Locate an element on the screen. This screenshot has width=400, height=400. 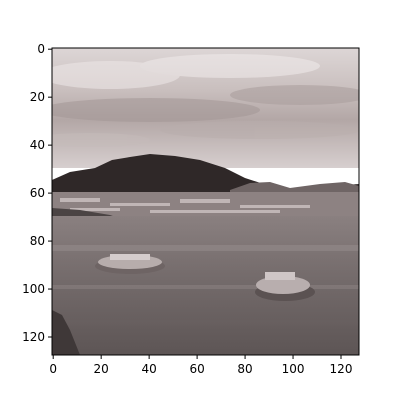
x-tick-label: 0 is located at coordinates (53, 369).